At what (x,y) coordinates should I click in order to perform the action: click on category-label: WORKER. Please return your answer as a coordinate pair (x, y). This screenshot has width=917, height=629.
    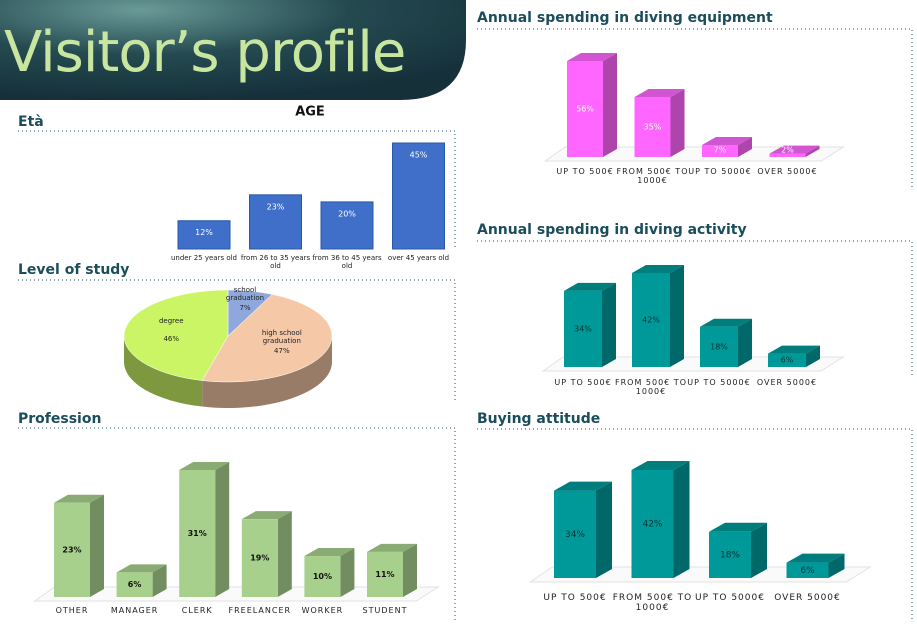
    Looking at the image, I should click on (322, 610).